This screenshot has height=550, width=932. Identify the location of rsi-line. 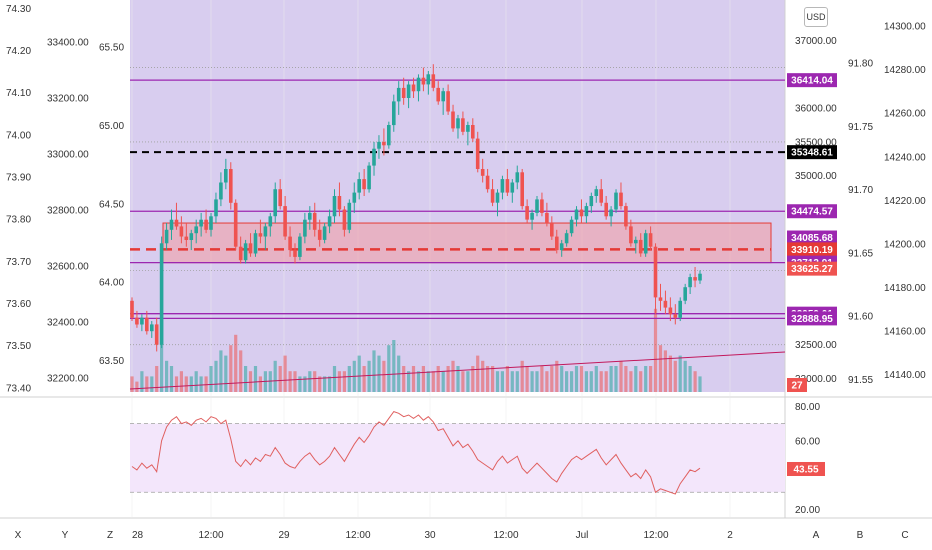
(416, 453).